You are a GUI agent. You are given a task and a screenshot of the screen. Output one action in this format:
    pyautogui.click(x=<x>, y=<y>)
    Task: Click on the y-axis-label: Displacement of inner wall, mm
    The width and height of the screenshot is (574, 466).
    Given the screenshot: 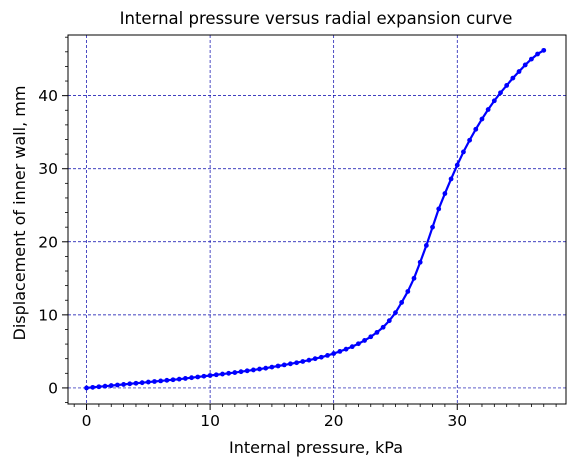 What is the action you would take?
    pyautogui.click(x=19, y=213)
    